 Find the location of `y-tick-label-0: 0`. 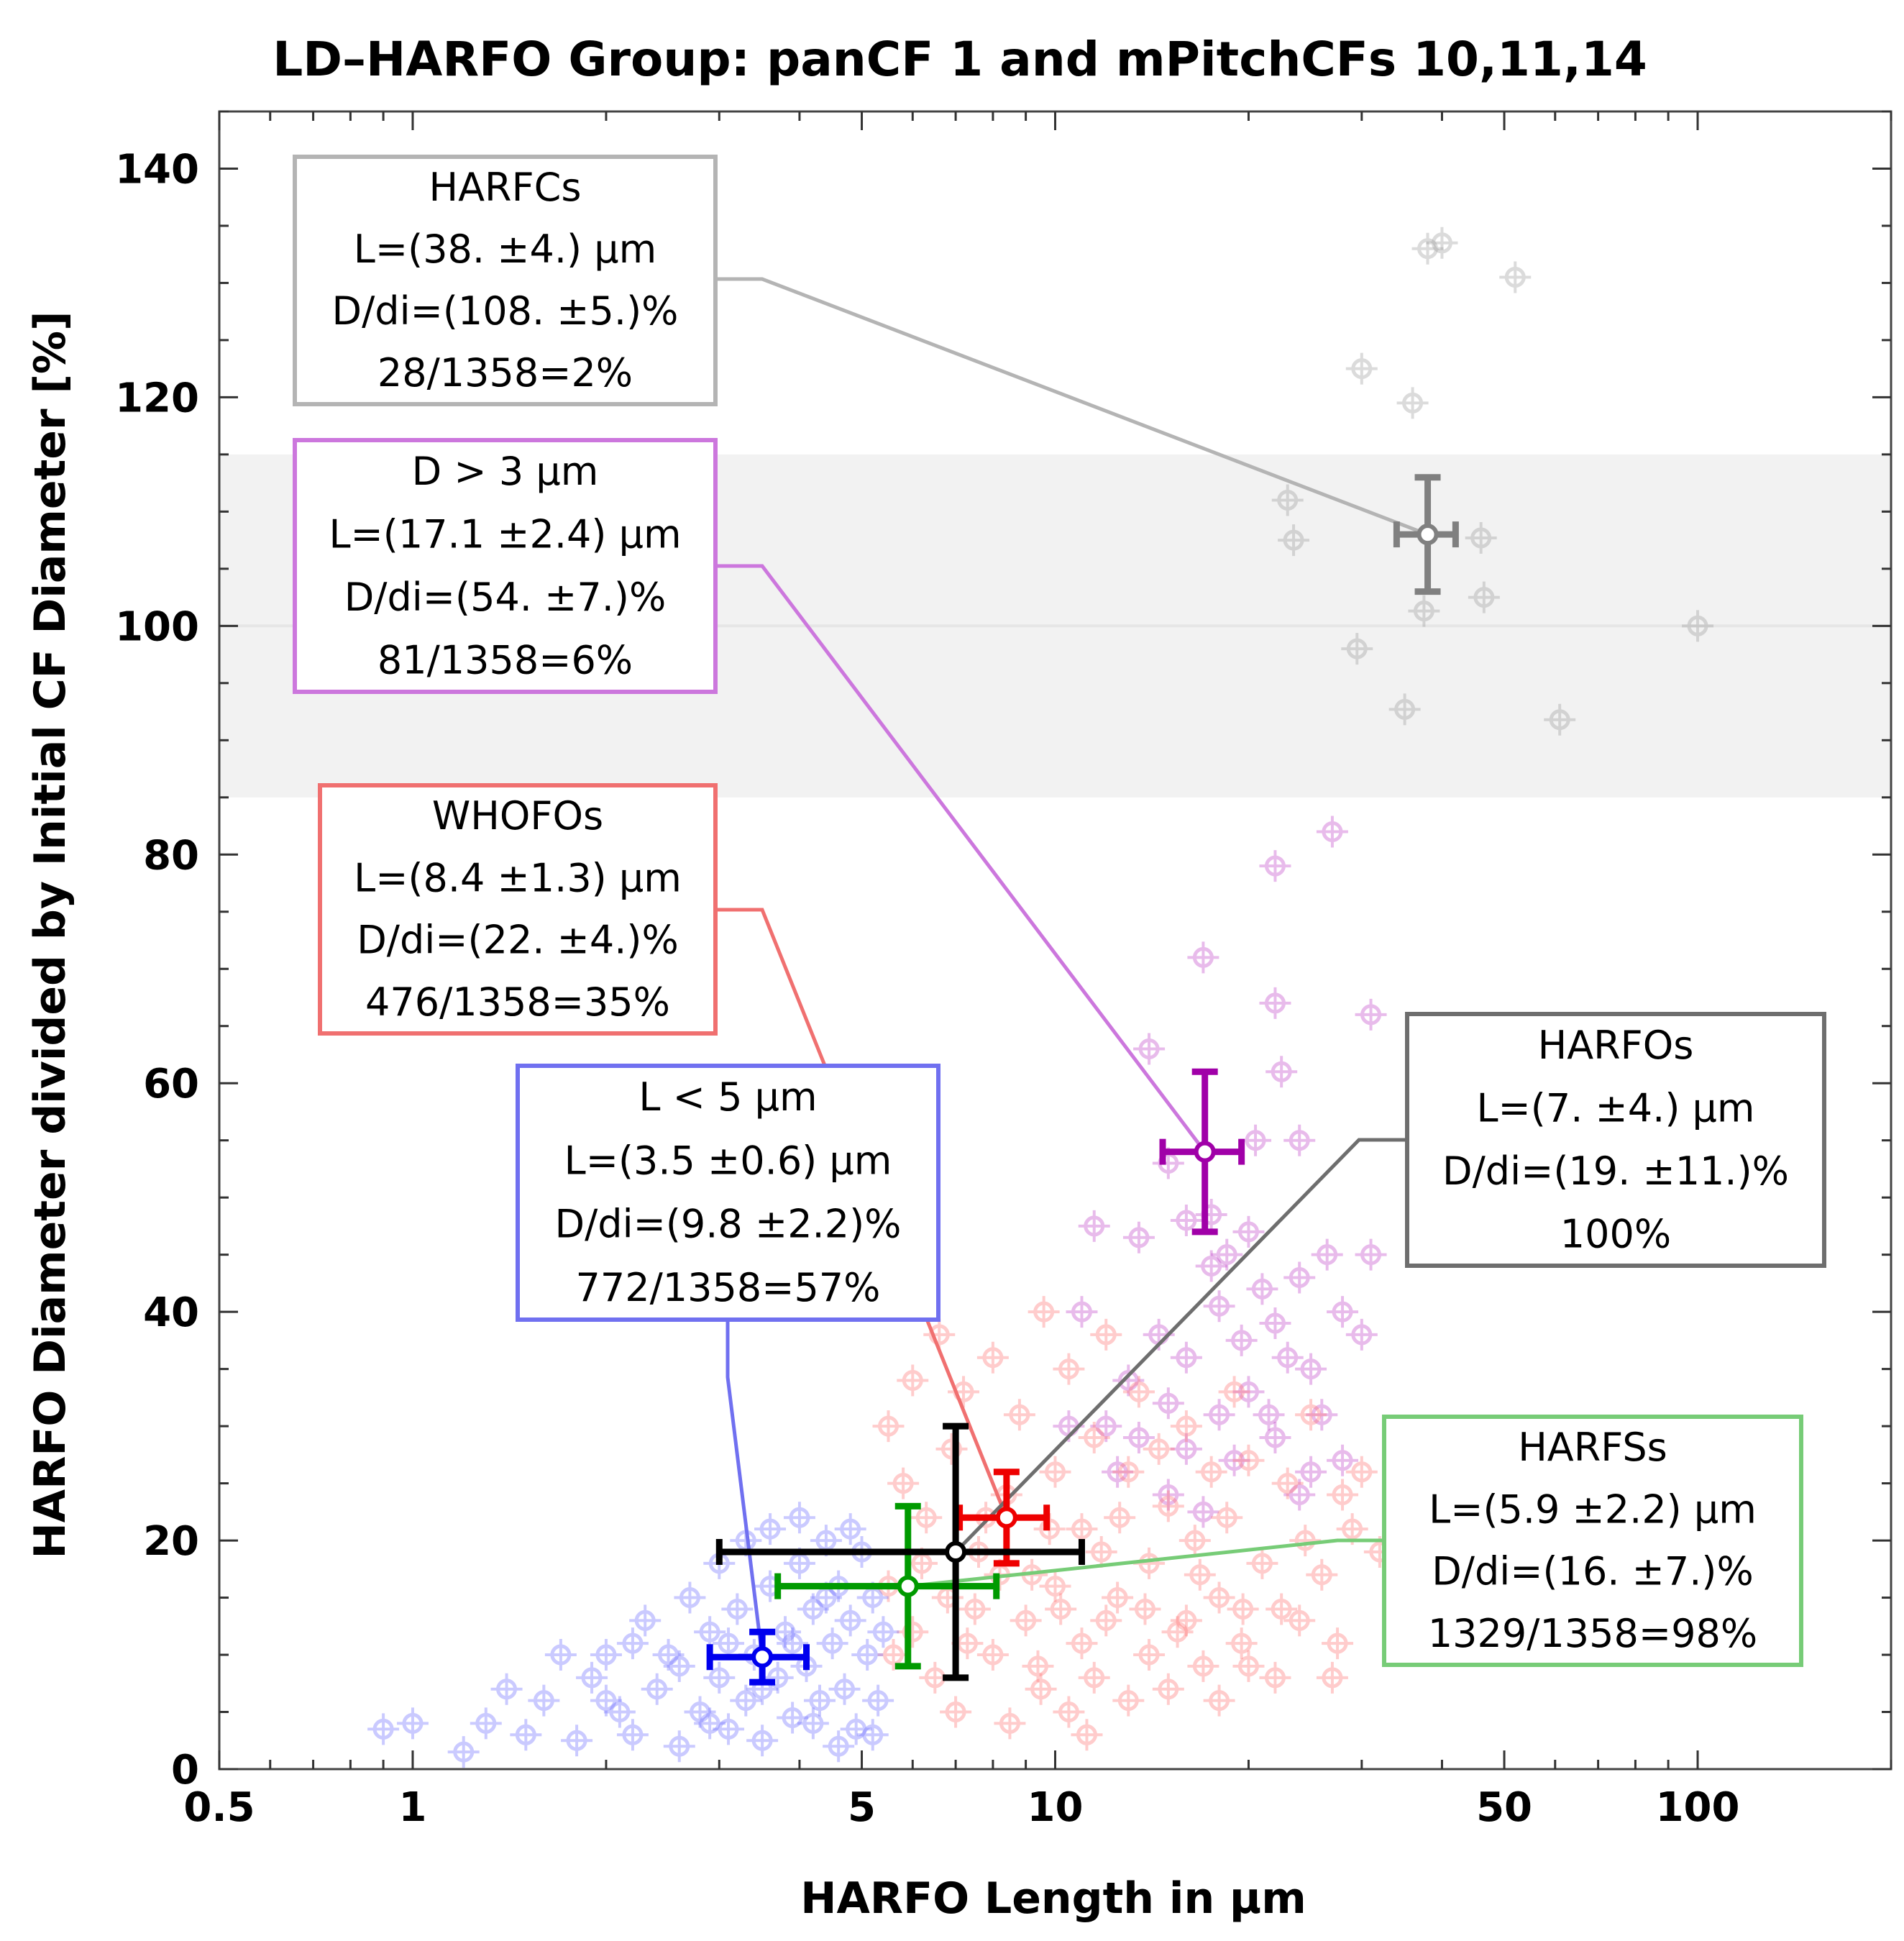

y-tick-label-0: 0 is located at coordinates (185, 1770).